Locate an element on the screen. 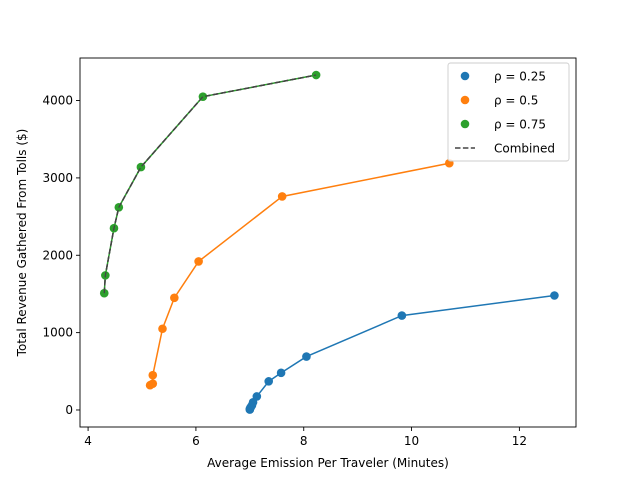  y-tick-label-1: 1000 is located at coordinates (57, 333).